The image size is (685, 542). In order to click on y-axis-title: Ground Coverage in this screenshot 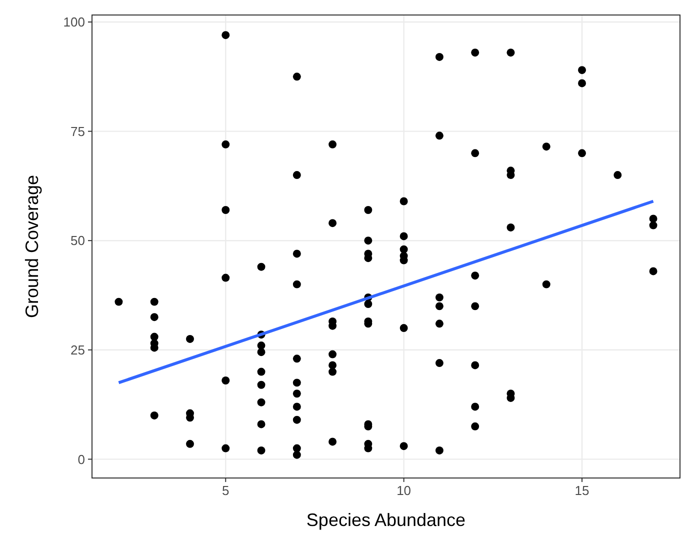, I will do `click(32, 246)`.